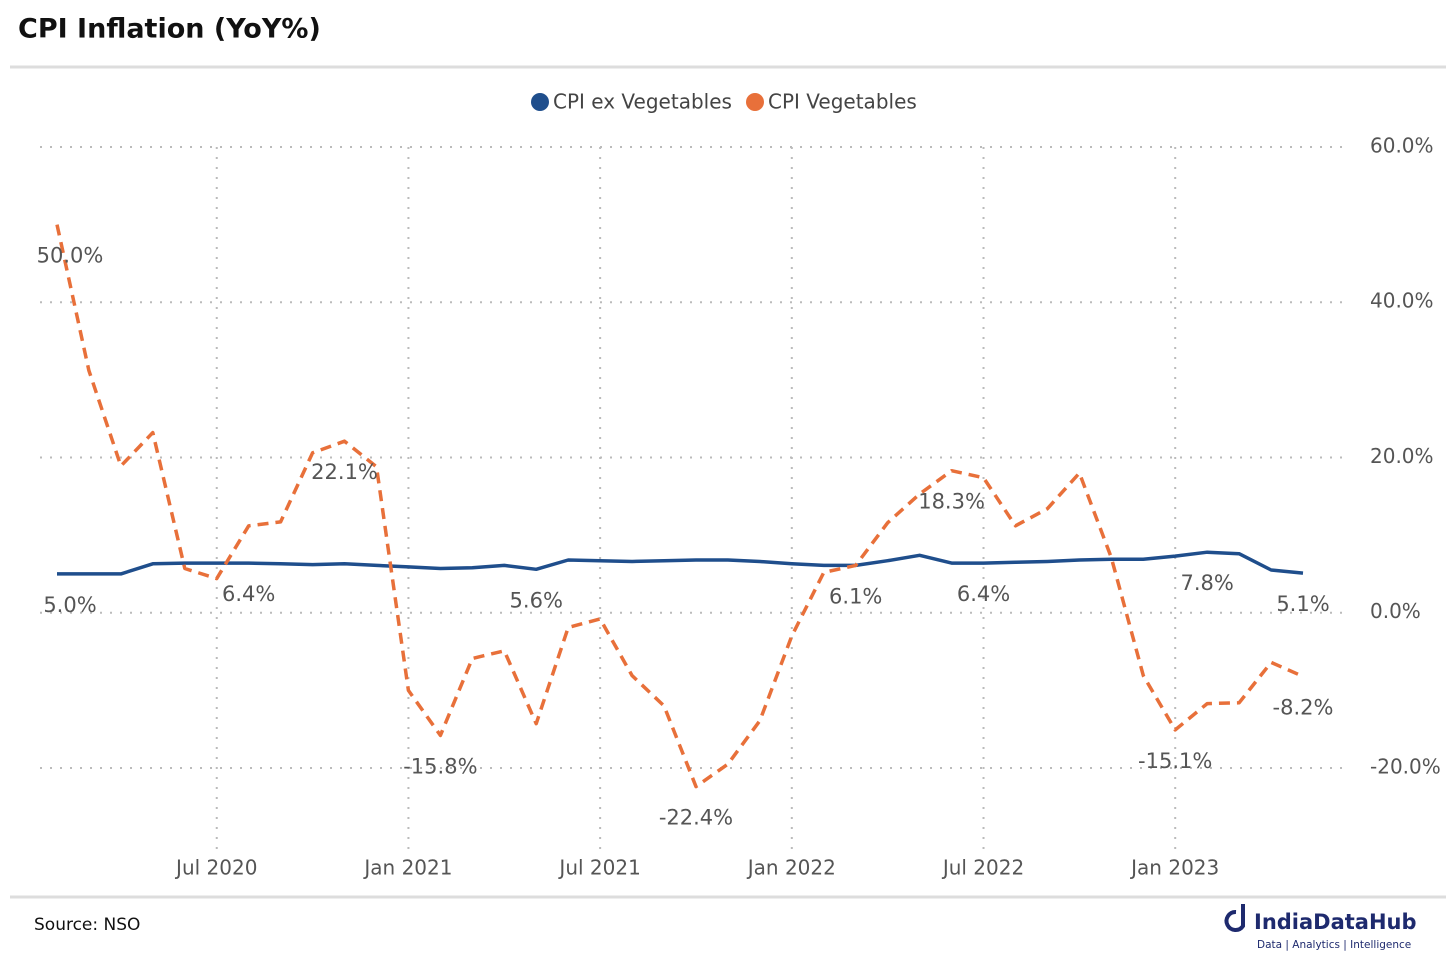  I want to click on data-label: 6.1%, so click(855, 596).